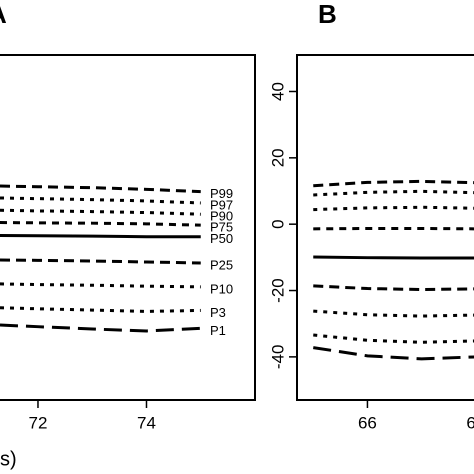 Image resolution: width=474 pixels, height=474 pixels. What do you see at coordinates (221, 288) in the screenshot?
I see `series-label: P10` at bounding box center [221, 288].